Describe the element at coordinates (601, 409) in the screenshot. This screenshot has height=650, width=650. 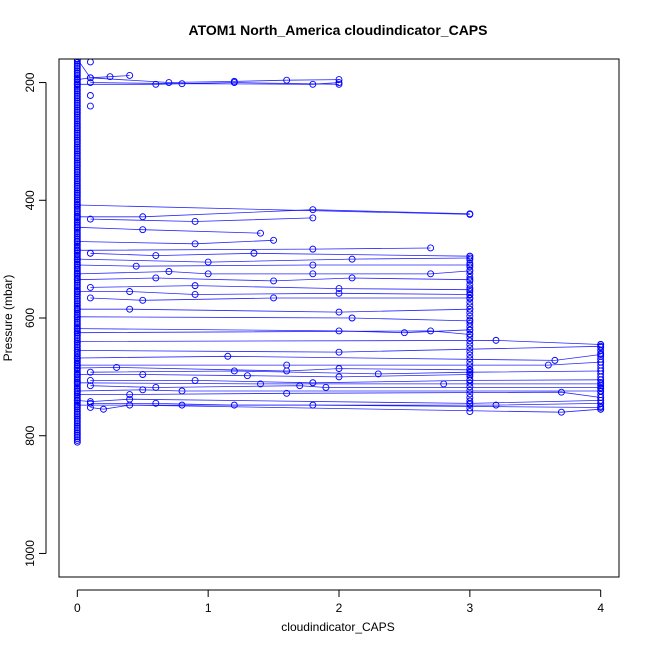
I see `data-point-x4` at that location.